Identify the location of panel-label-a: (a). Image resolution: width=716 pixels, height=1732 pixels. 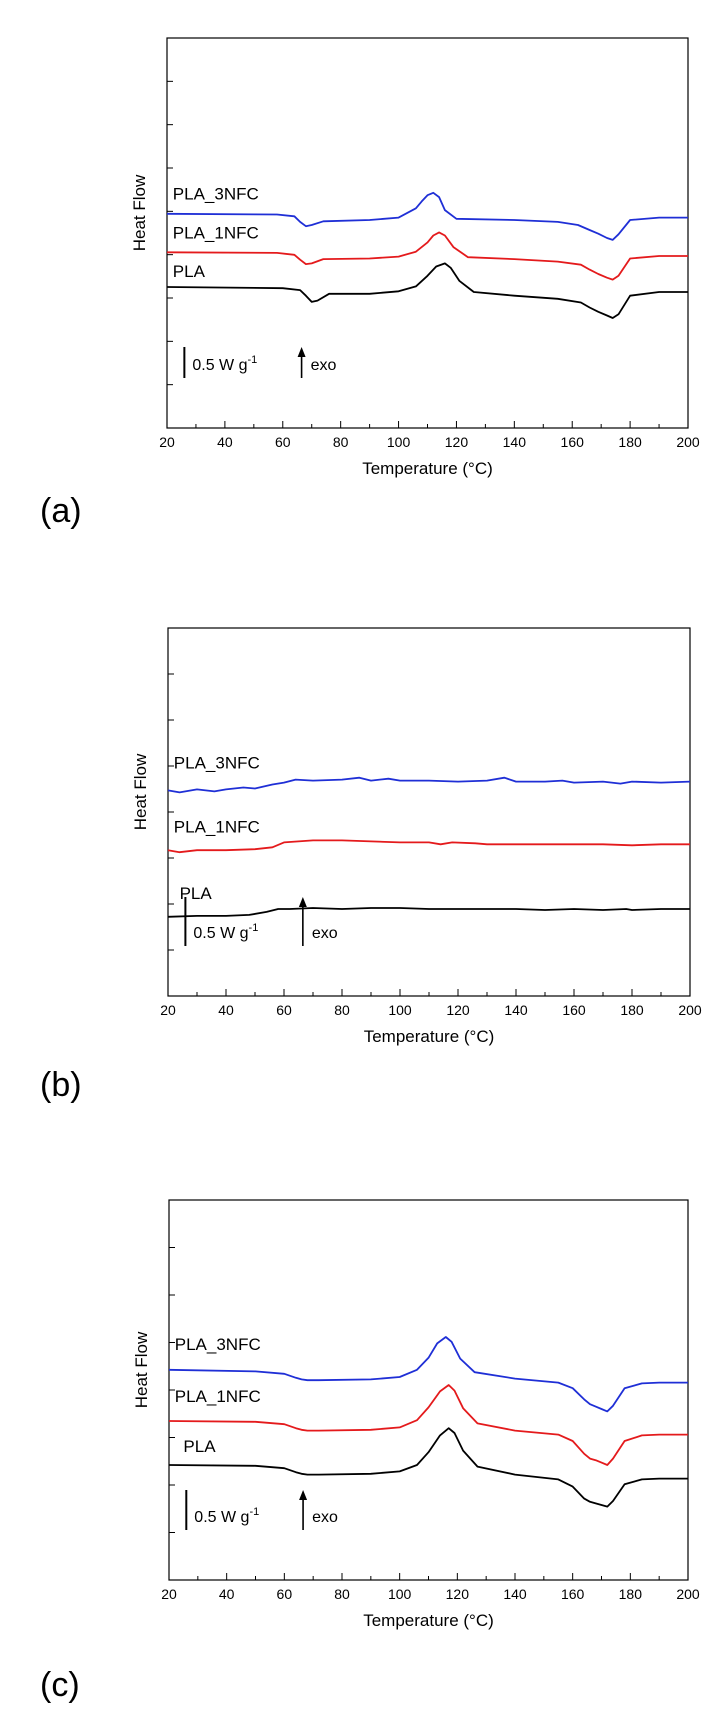
(61, 511).